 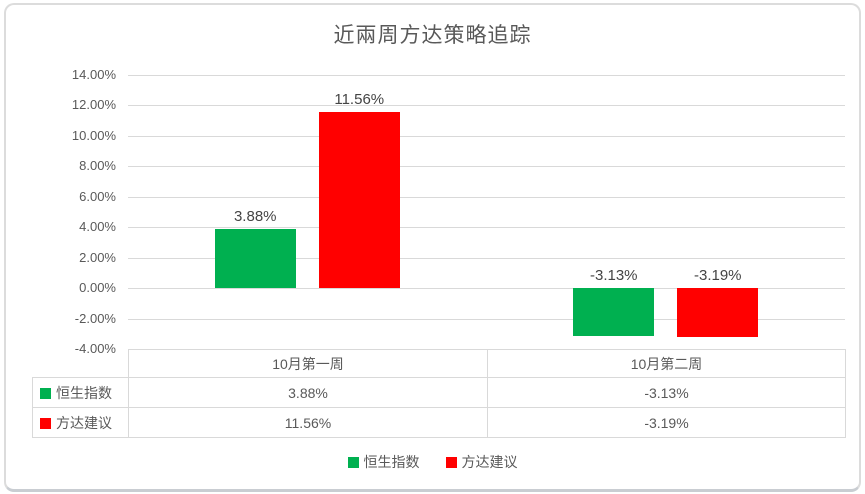 What do you see at coordinates (97, 257) in the screenshot?
I see `y-tick-label: 2.00%` at bounding box center [97, 257].